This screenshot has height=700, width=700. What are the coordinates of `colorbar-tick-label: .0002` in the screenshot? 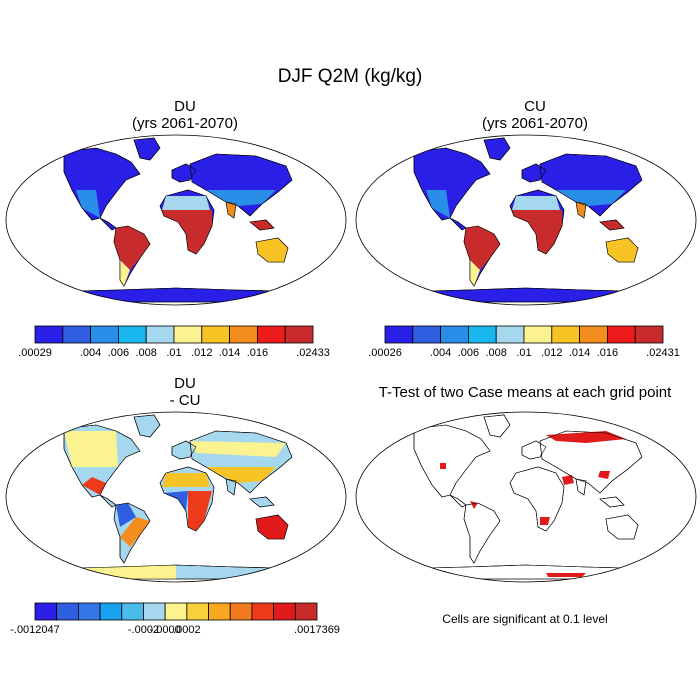 It's located at (187, 630).